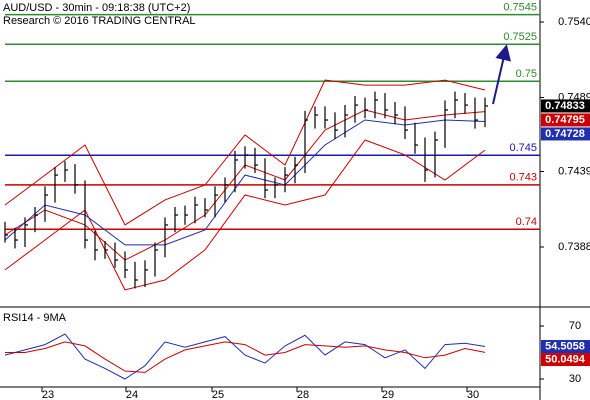 The image size is (590, 400). Describe the element at coordinates (574, 22) in the screenshot. I see `y-tick-label: 0.7540` at that location.